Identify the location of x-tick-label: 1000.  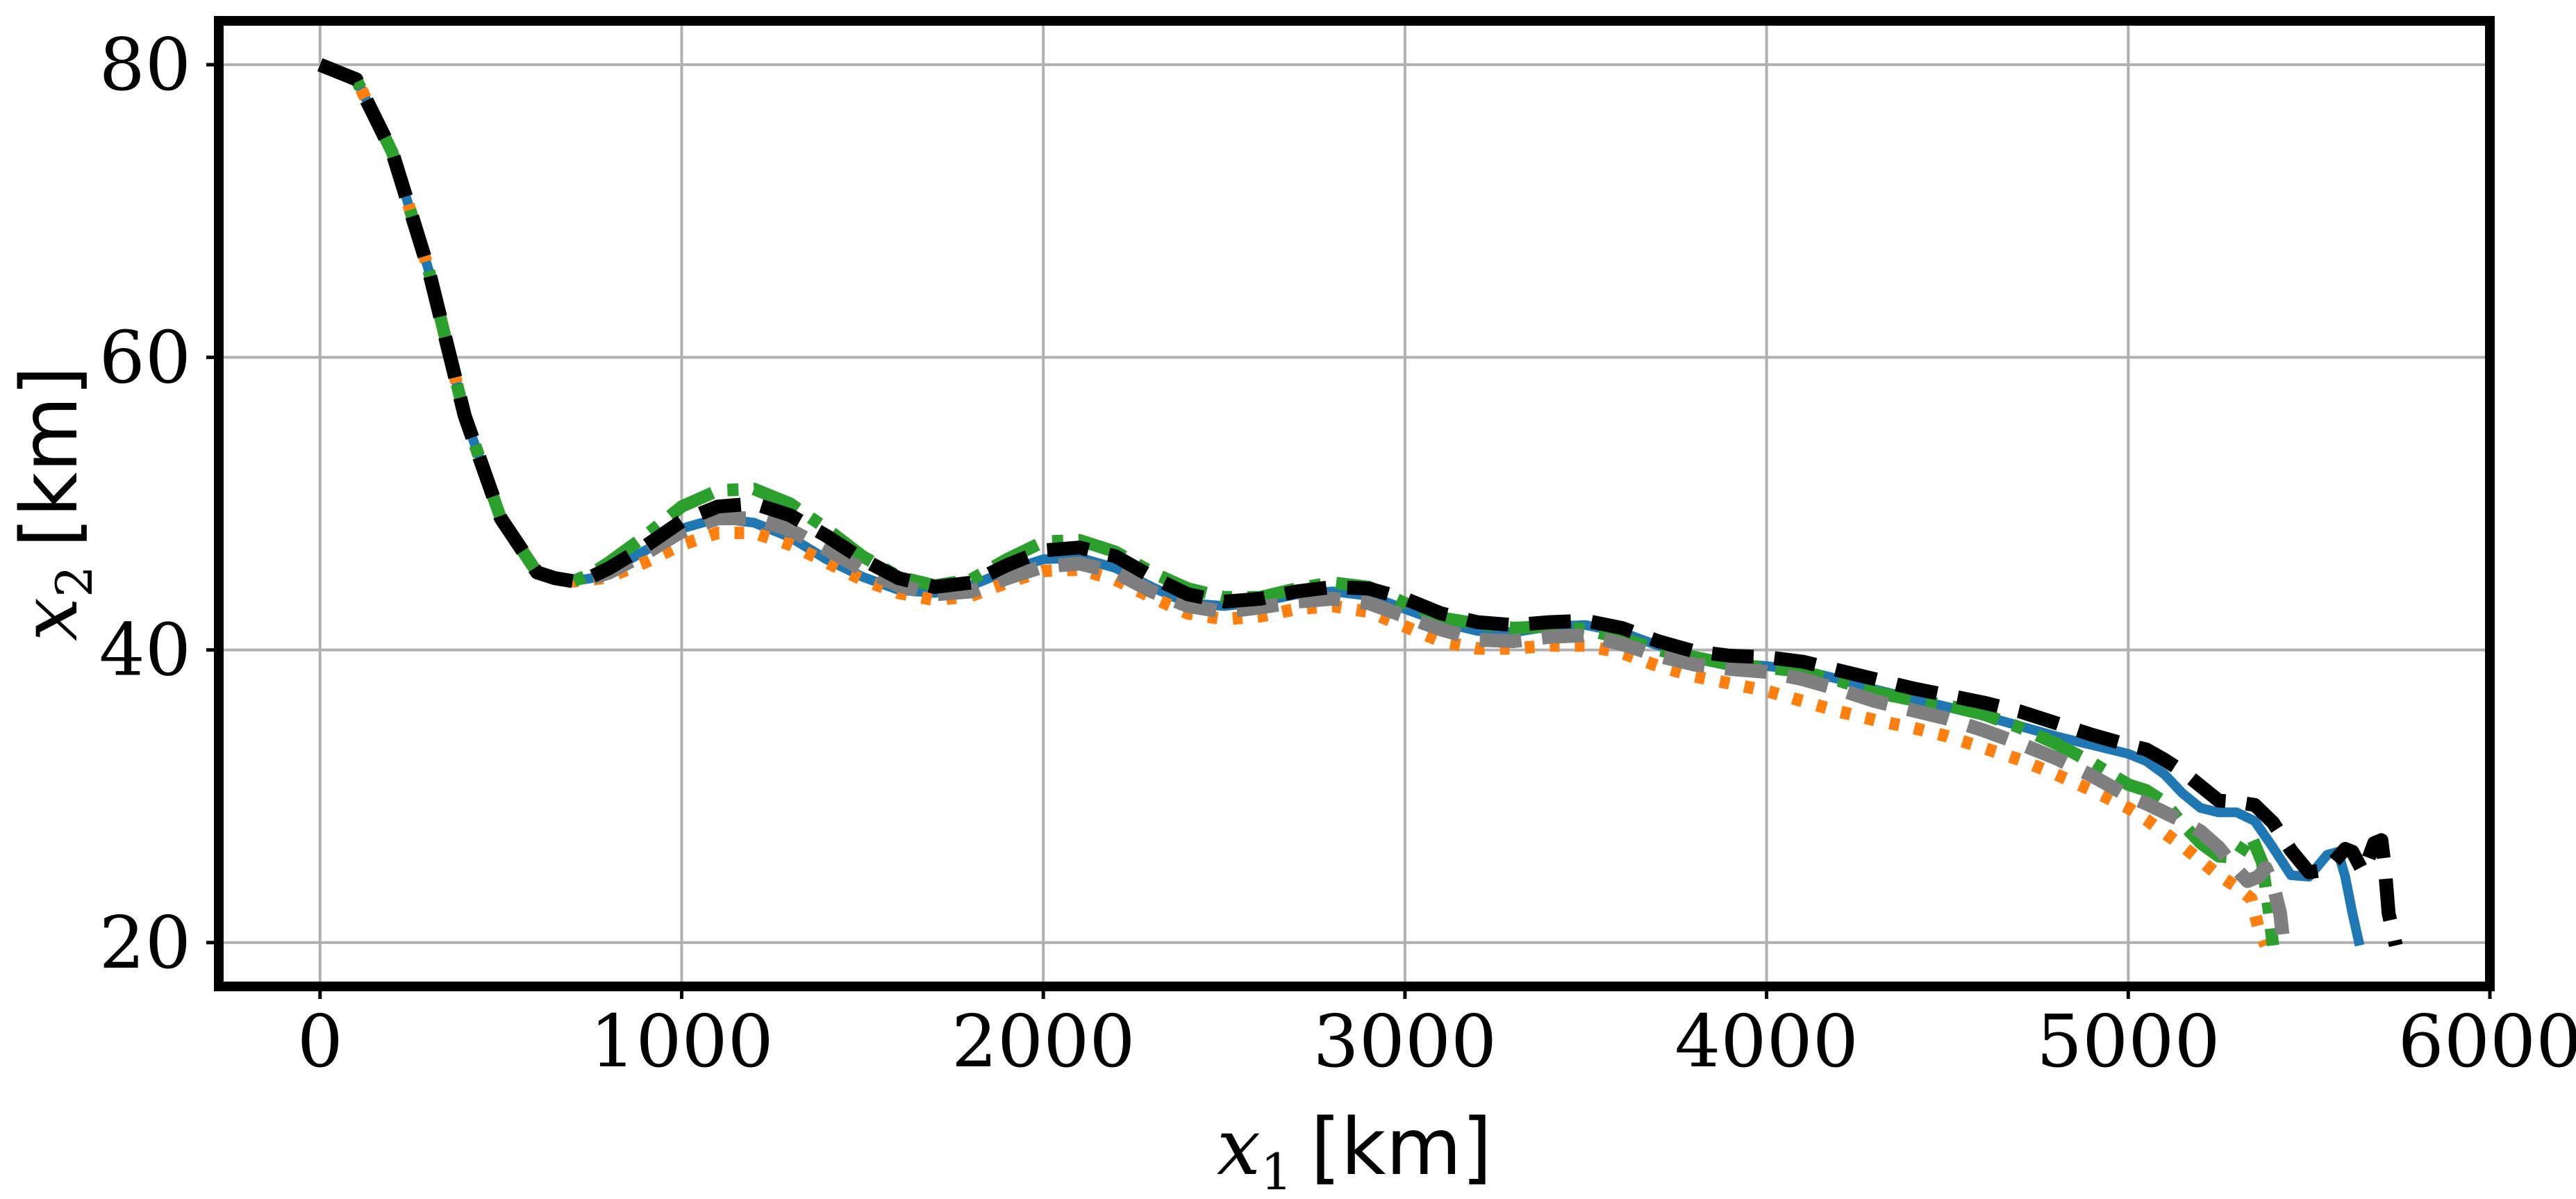
(682, 1041).